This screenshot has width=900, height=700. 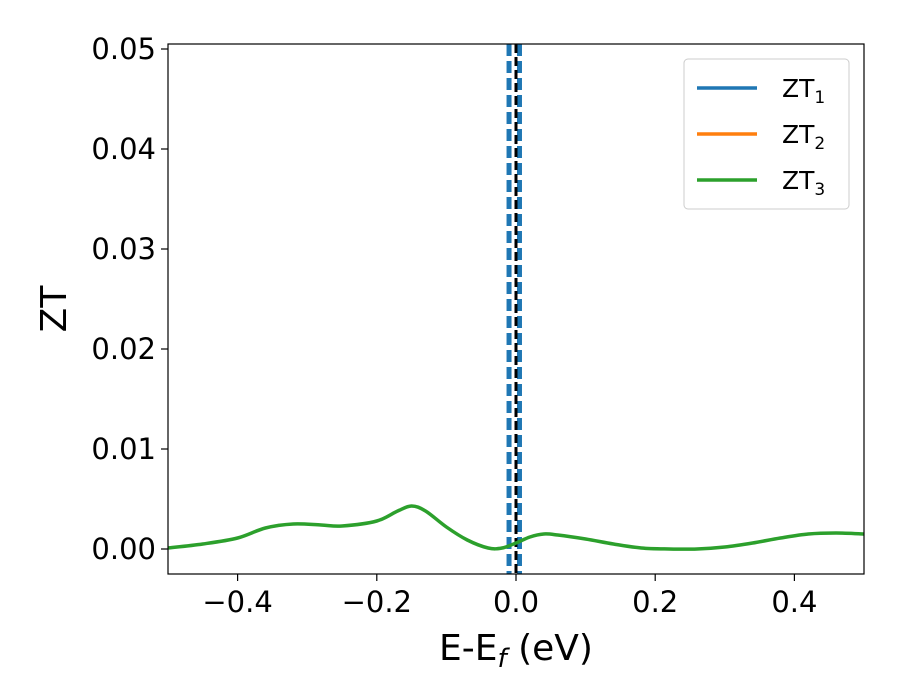 What do you see at coordinates (819, 98) in the screenshot?
I see `legend-label-sub: 1` at bounding box center [819, 98].